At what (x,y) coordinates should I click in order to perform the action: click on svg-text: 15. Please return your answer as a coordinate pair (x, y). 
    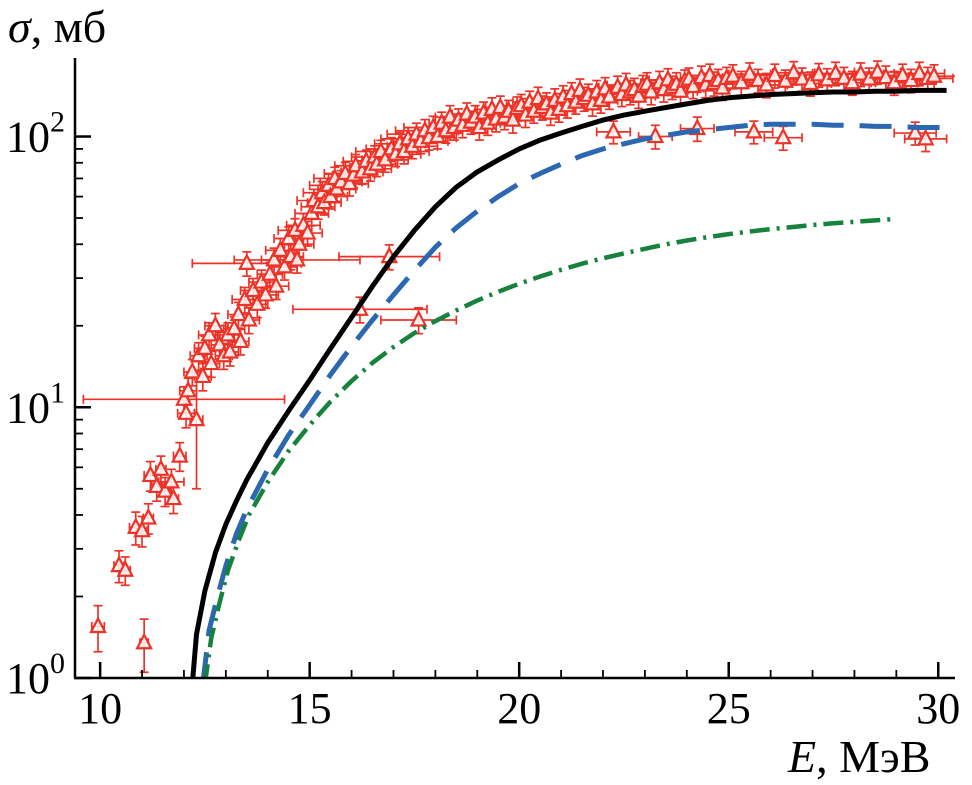
    Looking at the image, I should click on (310, 708).